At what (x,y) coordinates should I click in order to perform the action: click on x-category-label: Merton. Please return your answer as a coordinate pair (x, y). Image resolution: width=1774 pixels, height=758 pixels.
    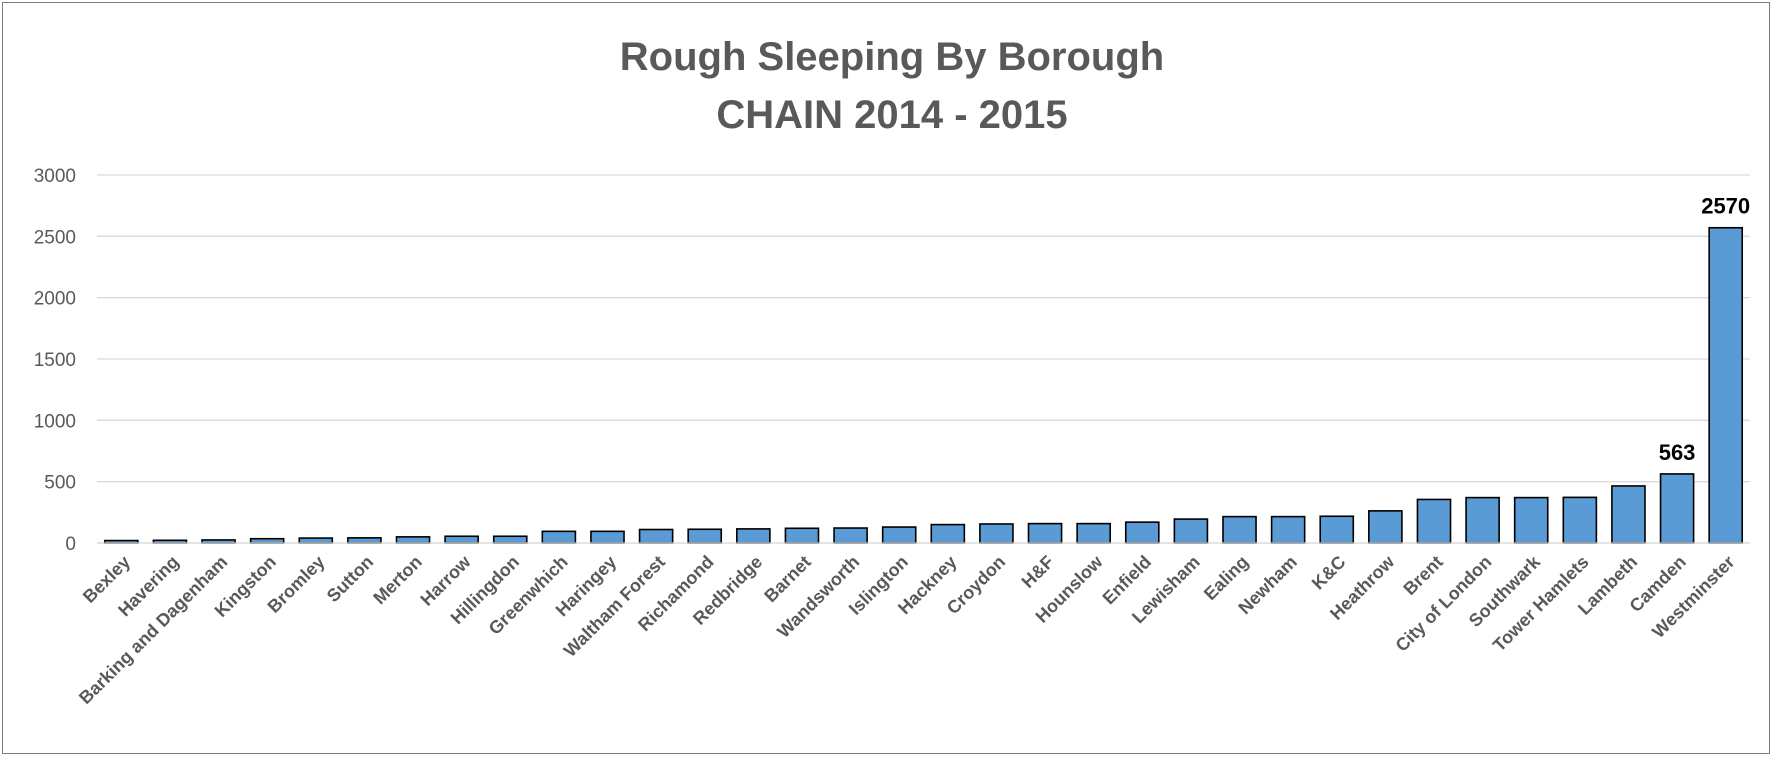
    Looking at the image, I should click on (397, 580).